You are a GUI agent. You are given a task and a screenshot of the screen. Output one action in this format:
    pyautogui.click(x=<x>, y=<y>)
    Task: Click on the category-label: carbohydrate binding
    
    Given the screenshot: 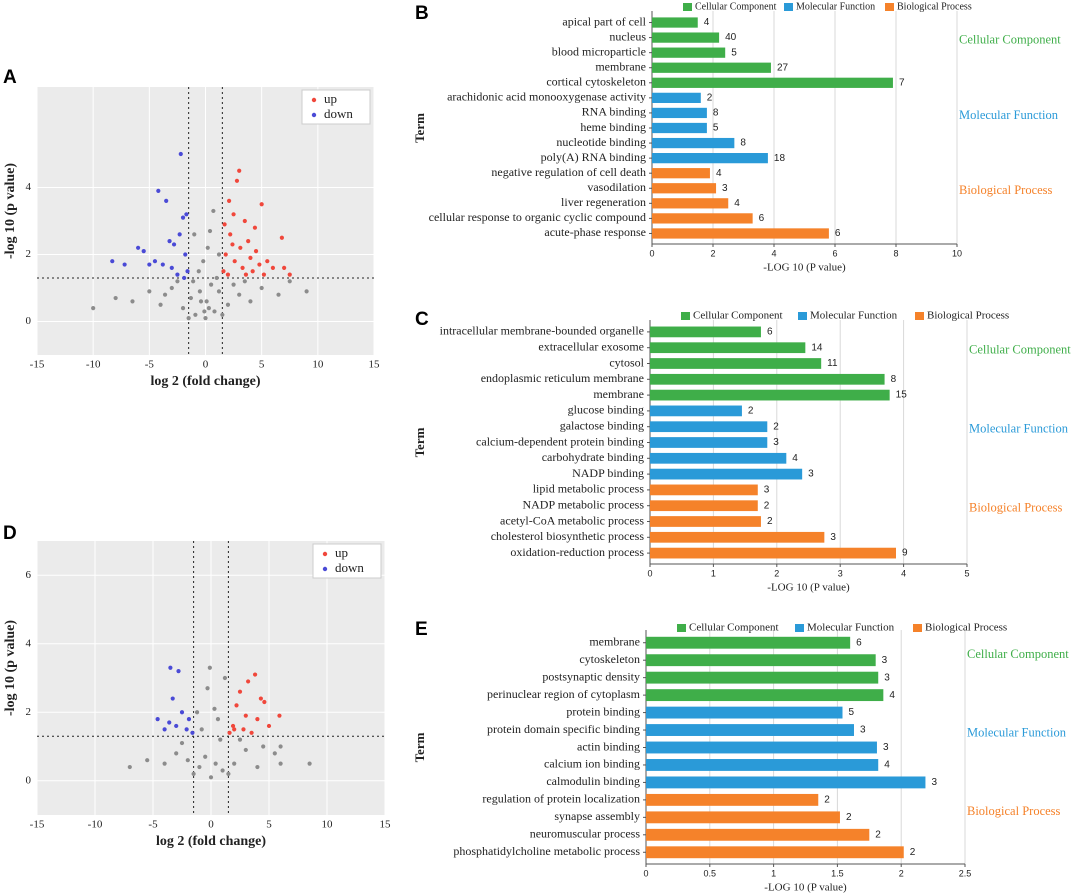 What is the action you would take?
    pyautogui.click(x=593, y=457)
    